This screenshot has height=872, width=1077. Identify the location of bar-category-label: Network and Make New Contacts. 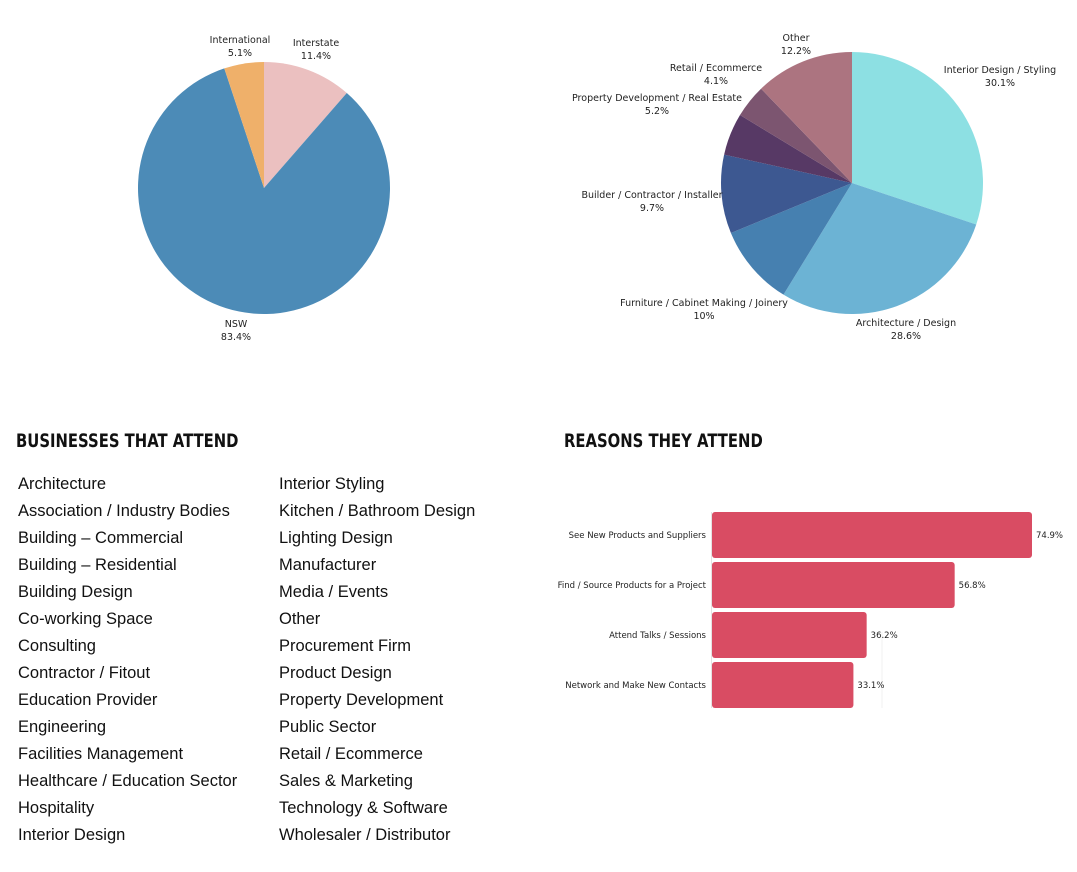
(635, 686).